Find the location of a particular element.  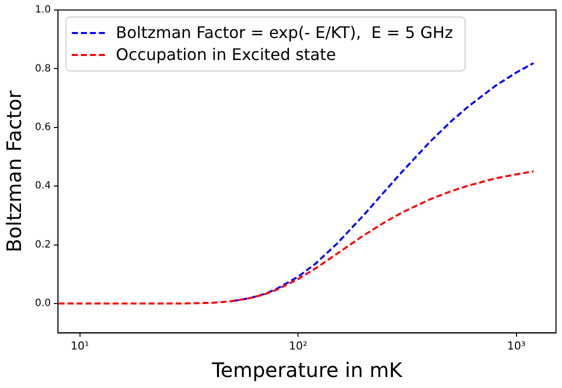

x-tick-label: 10³ is located at coordinates (516, 345).